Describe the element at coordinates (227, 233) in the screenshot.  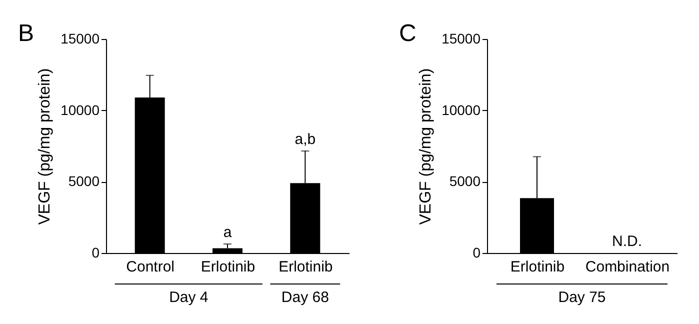
I see `data-label: a` at that location.